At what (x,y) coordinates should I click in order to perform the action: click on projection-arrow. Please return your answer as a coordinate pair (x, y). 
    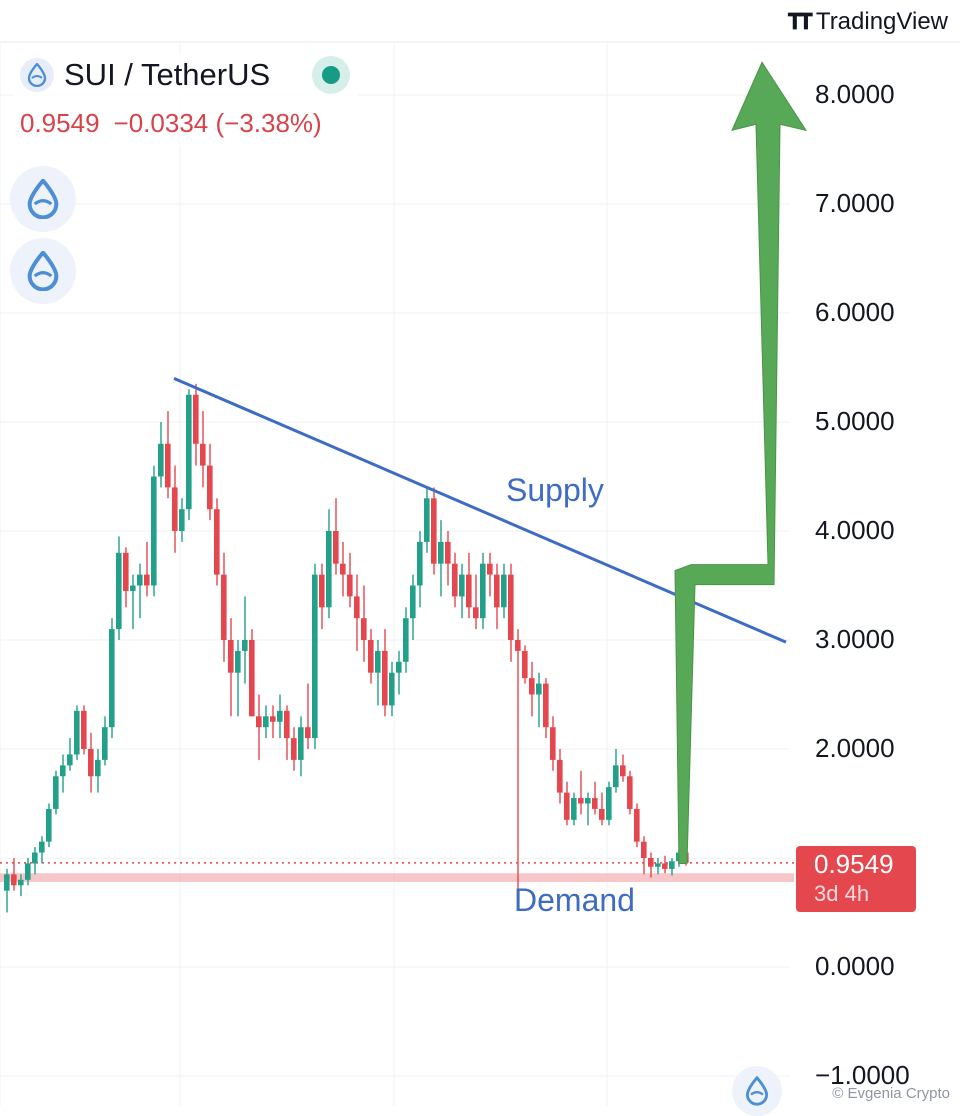
    Looking at the image, I should click on (741, 462).